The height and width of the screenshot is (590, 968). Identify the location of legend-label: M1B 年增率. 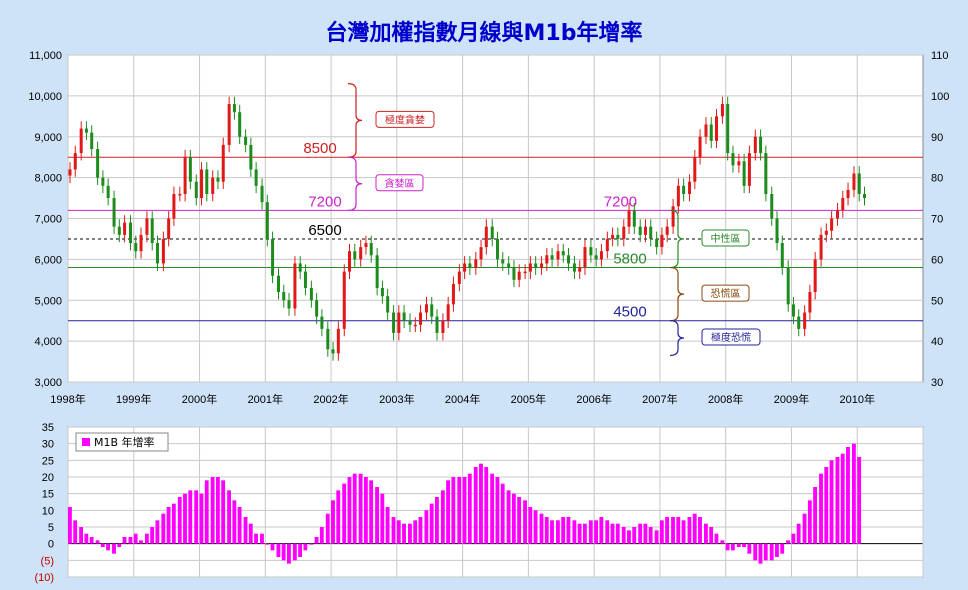
(124, 442).